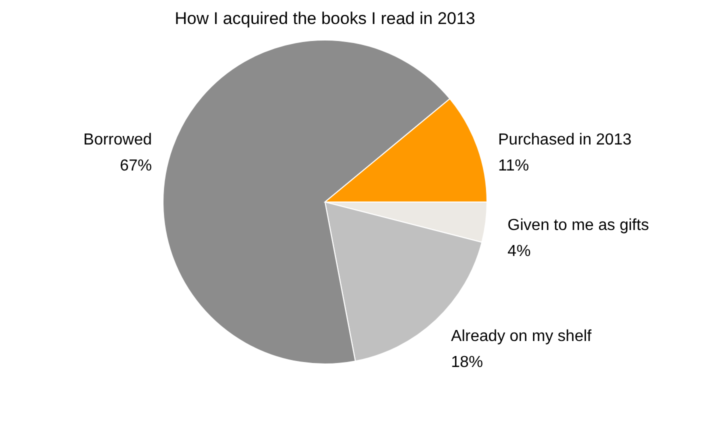 This screenshot has width=724, height=428. What do you see at coordinates (513, 166) in the screenshot?
I see `data-label: 11%` at bounding box center [513, 166].